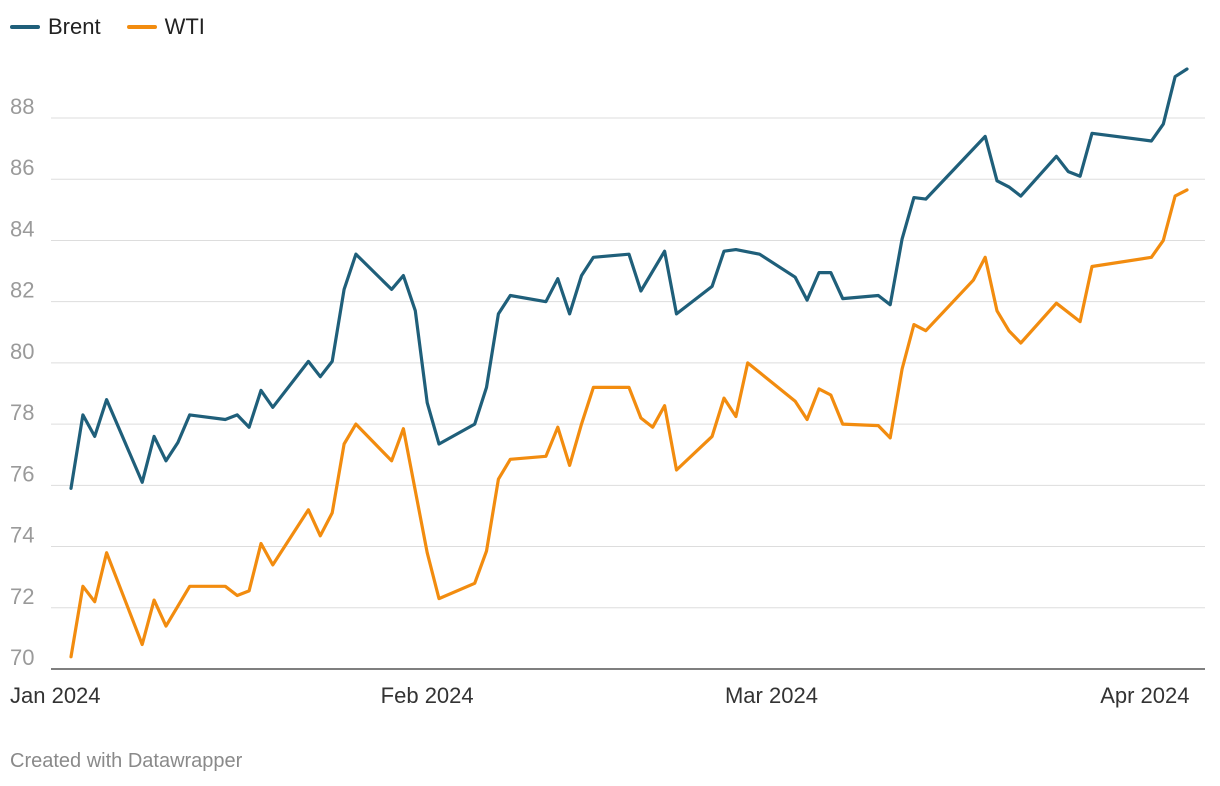 The width and height of the screenshot is (1220, 786). What do you see at coordinates (771, 695) in the screenshot?
I see `x-tick-label-2: Mar 2024` at bounding box center [771, 695].